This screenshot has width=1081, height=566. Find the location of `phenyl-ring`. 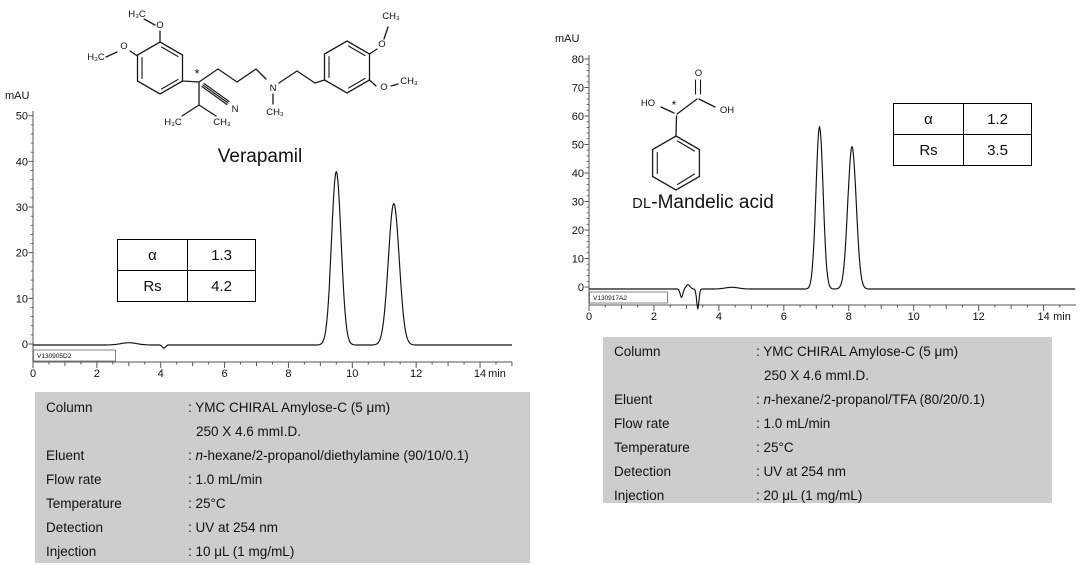

phenyl-ring is located at coordinates (676, 163).